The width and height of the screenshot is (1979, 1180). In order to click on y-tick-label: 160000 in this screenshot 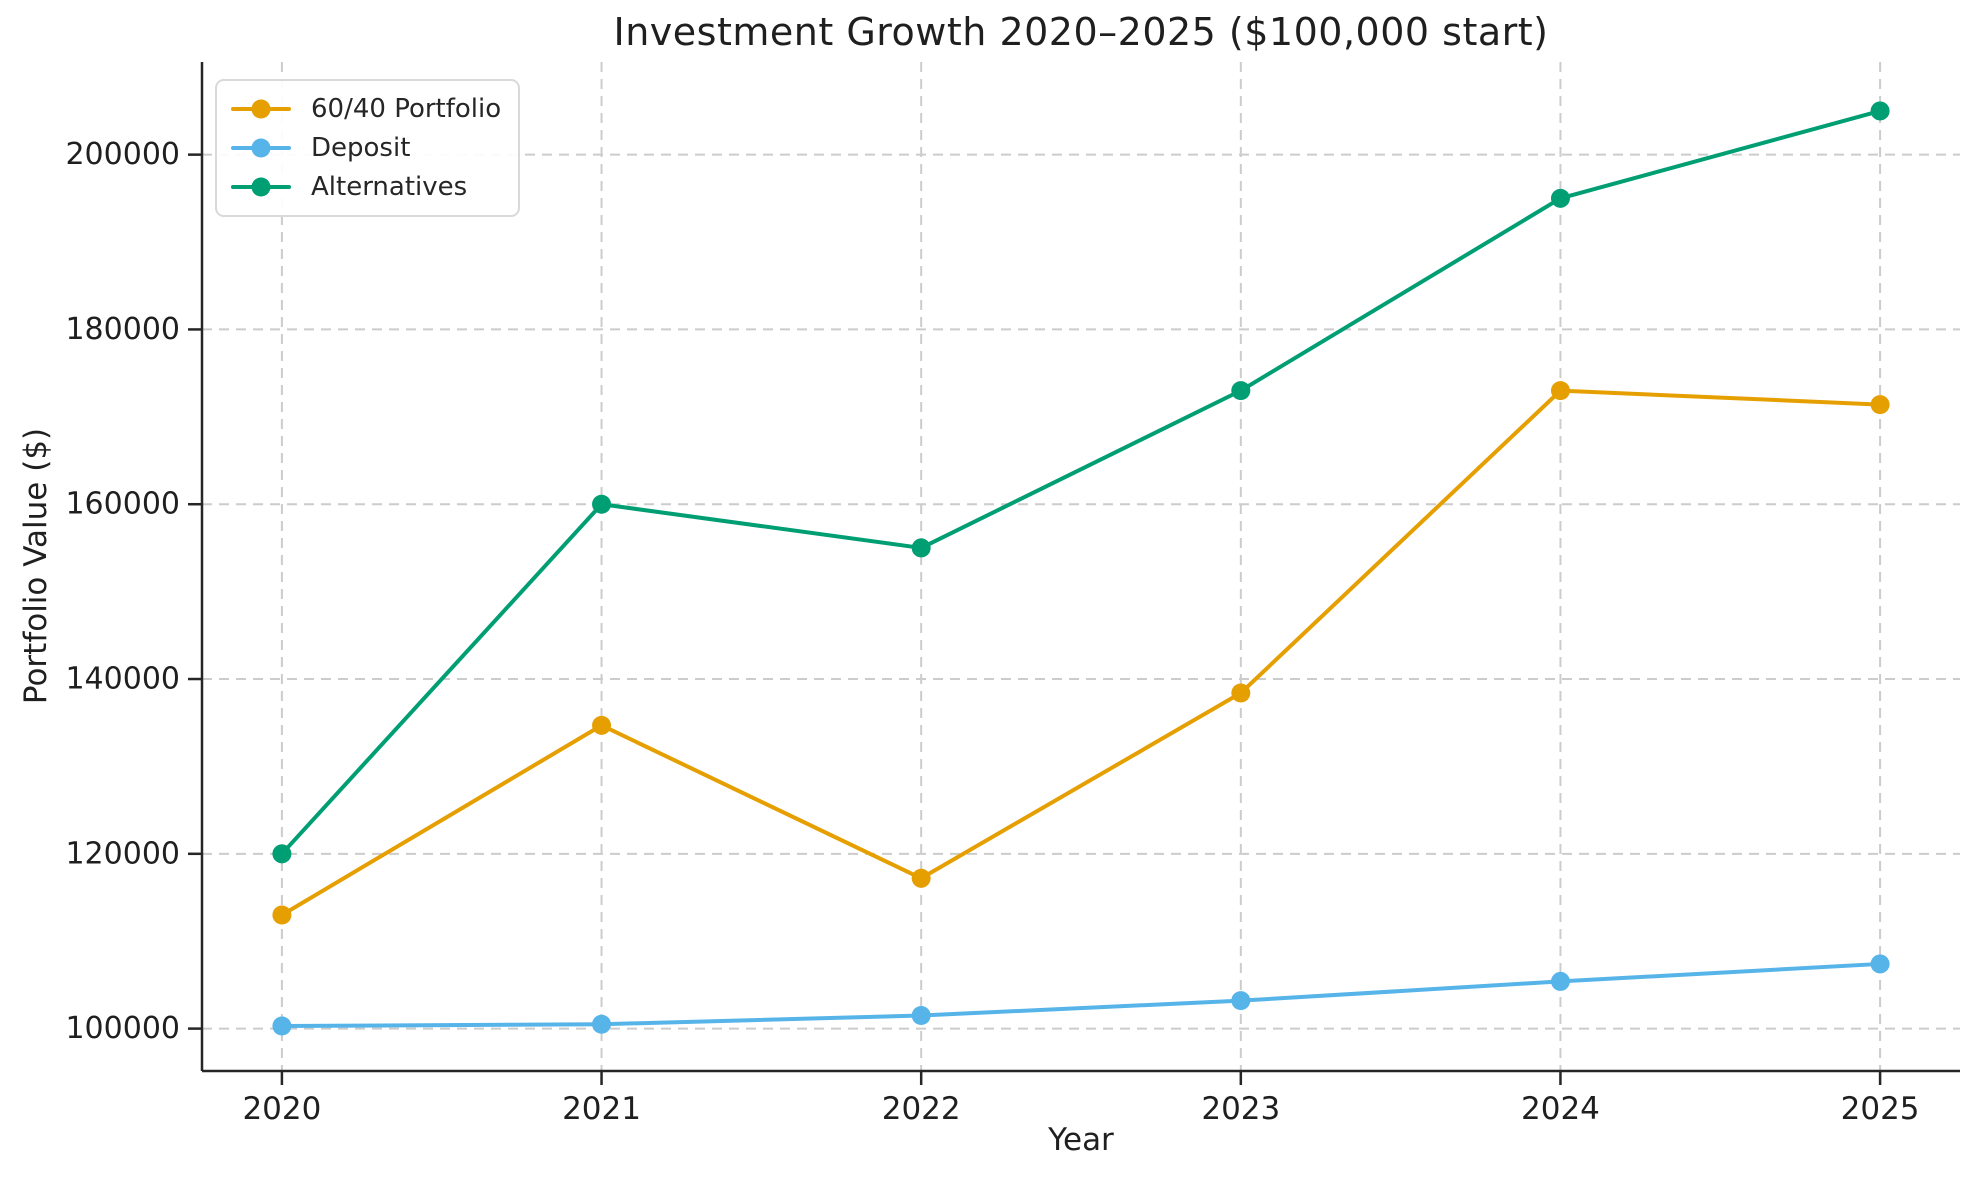, I will do `click(122, 504)`.